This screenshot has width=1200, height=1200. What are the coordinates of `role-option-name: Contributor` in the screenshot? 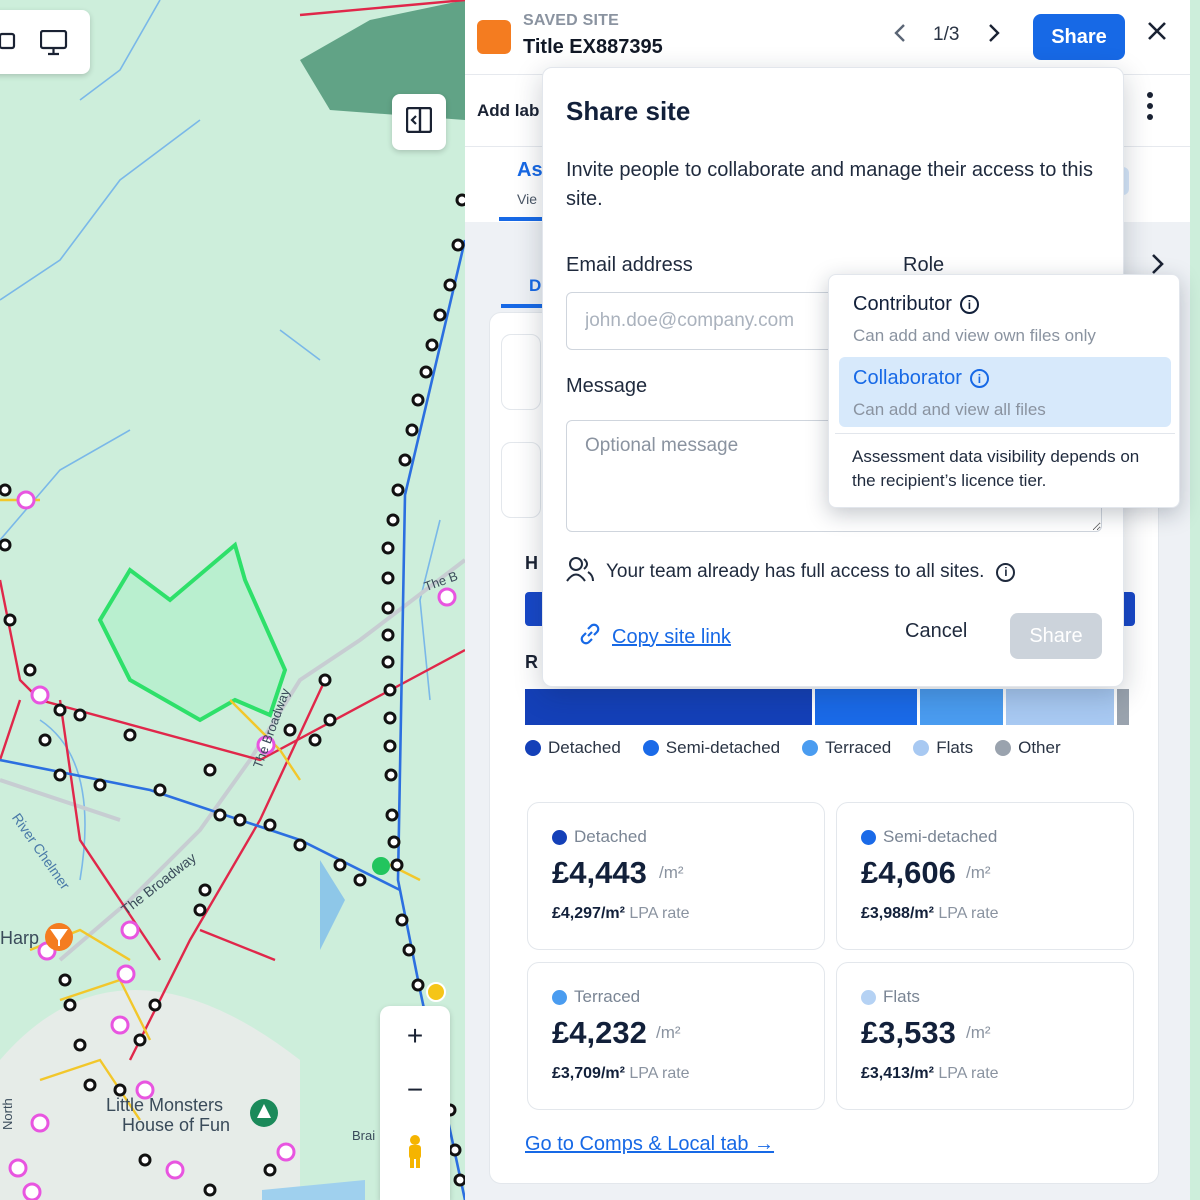 It's located at (902, 304).